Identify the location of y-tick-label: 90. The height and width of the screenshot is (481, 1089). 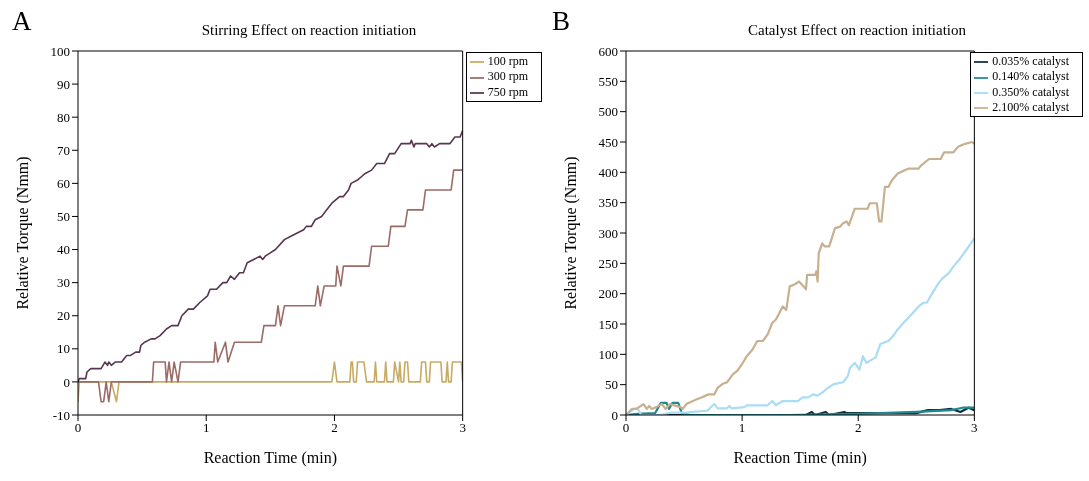
(63, 84).